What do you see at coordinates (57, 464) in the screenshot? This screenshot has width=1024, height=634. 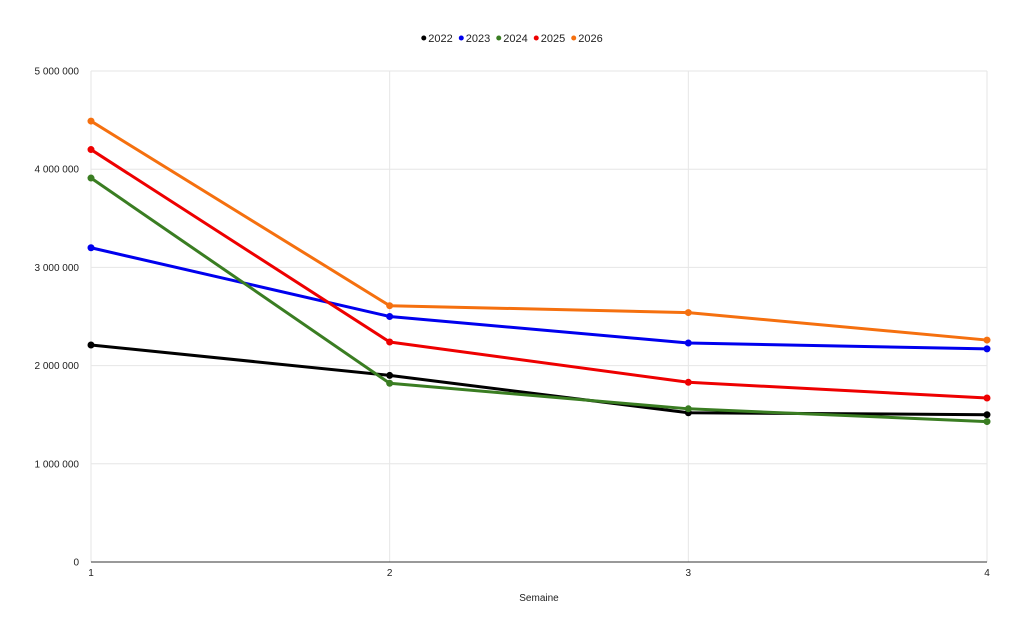 I see `y-tick-label: 1 000 000` at bounding box center [57, 464].